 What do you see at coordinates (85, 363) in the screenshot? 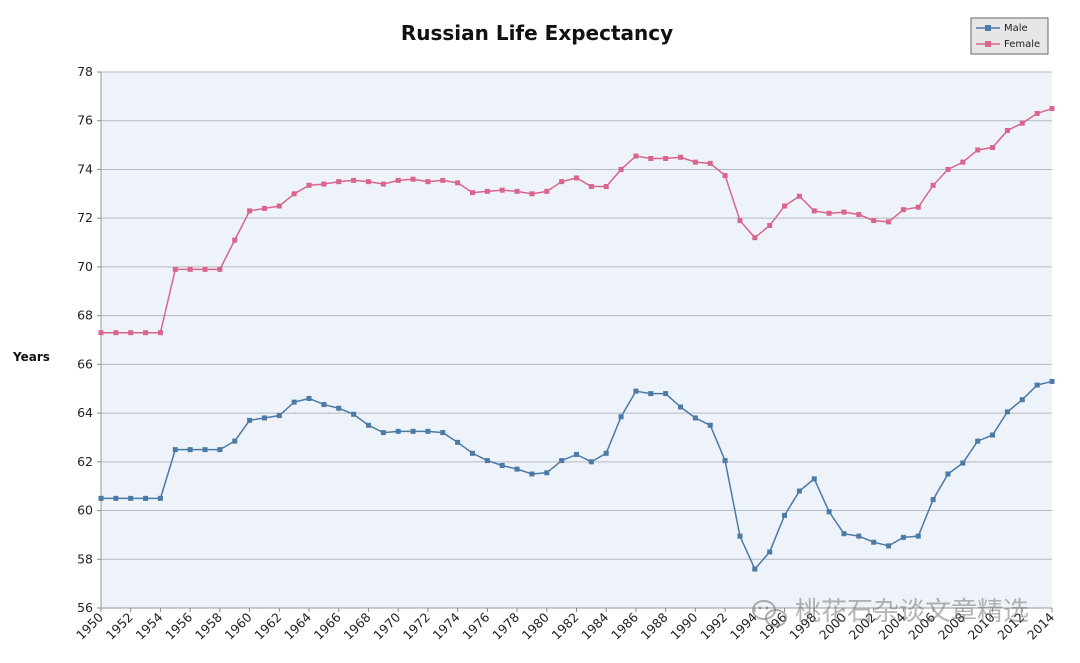
I see `y-tick-label: 66` at bounding box center [85, 363].